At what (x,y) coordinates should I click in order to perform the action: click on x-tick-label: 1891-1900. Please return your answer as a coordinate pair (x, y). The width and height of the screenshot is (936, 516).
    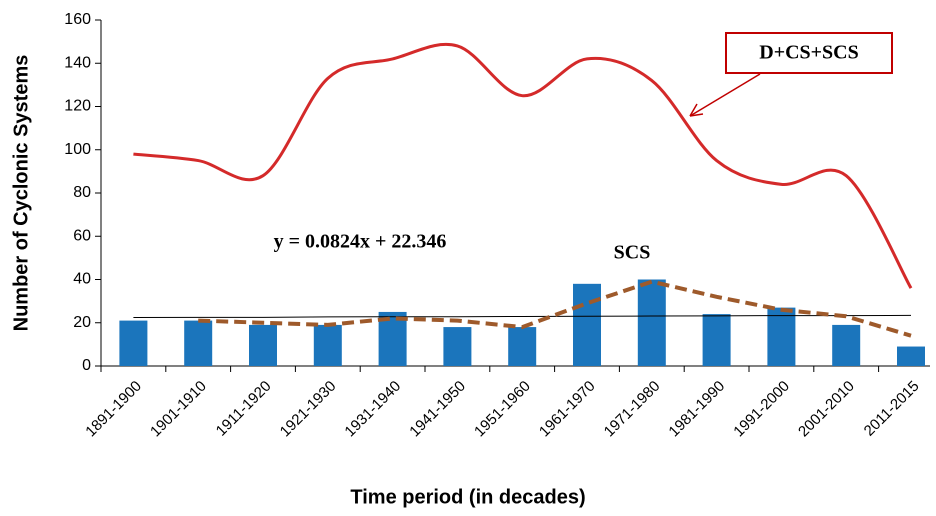
    Looking at the image, I should click on (113, 409).